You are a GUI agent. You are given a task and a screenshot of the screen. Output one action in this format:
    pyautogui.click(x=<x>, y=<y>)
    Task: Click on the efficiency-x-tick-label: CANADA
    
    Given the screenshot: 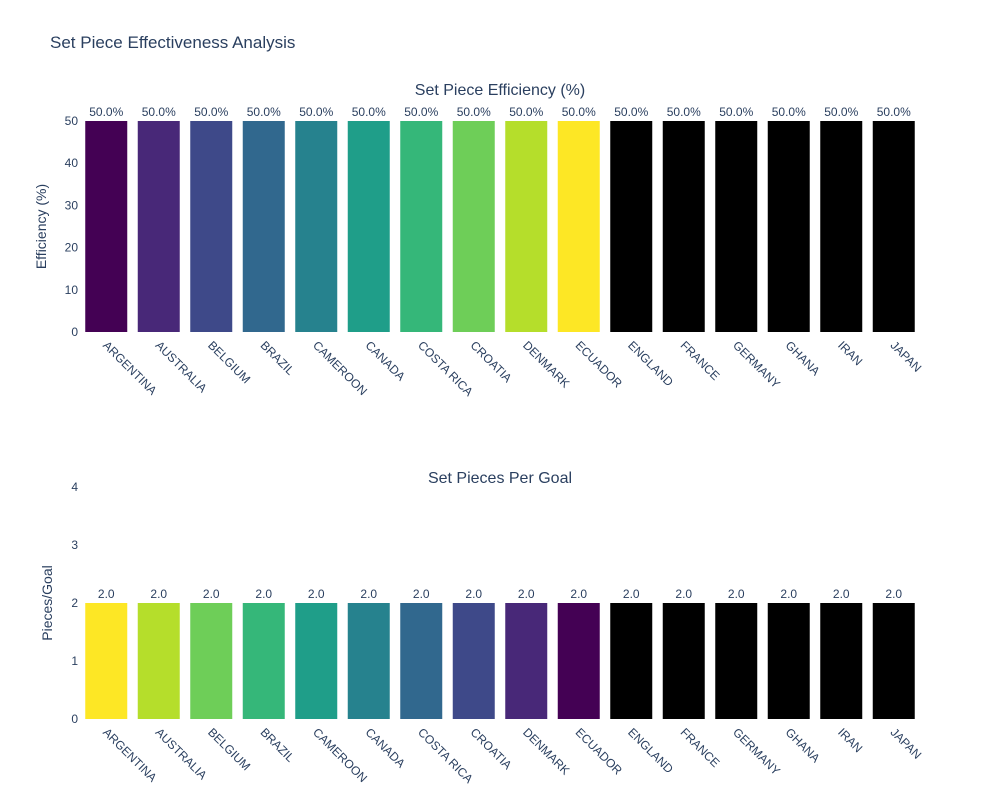 What is the action you would take?
    pyautogui.click(x=385, y=360)
    